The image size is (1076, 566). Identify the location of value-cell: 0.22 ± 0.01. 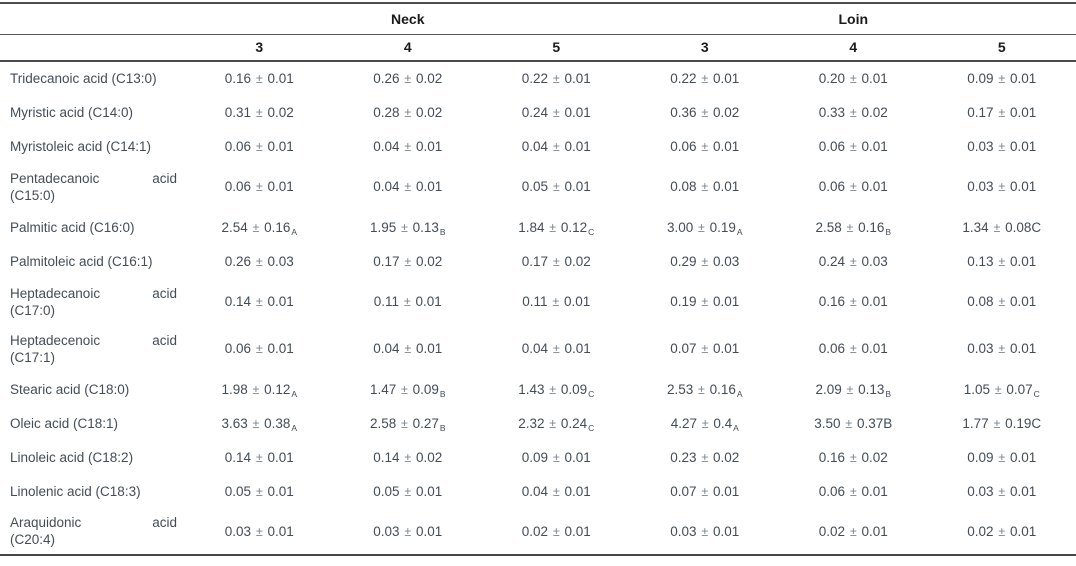
(556, 78).